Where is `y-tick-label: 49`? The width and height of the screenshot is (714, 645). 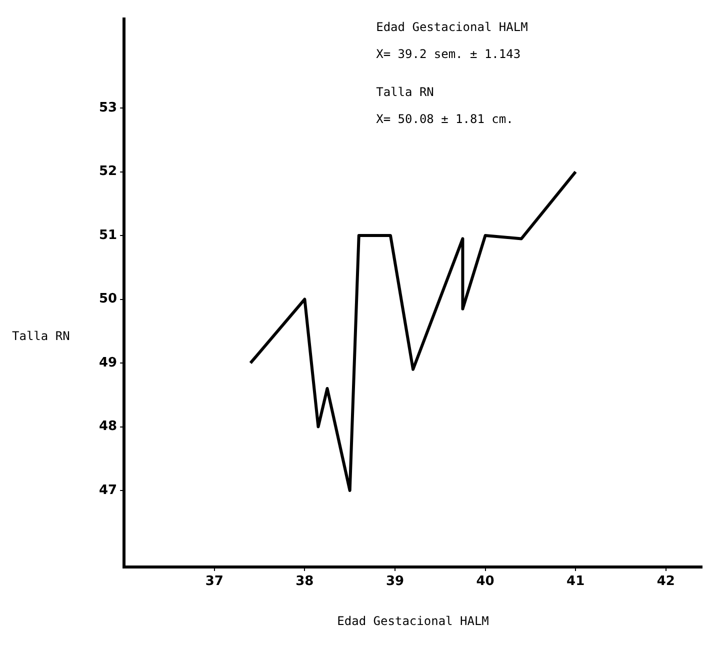 y-tick-label: 49 is located at coordinates (108, 362).